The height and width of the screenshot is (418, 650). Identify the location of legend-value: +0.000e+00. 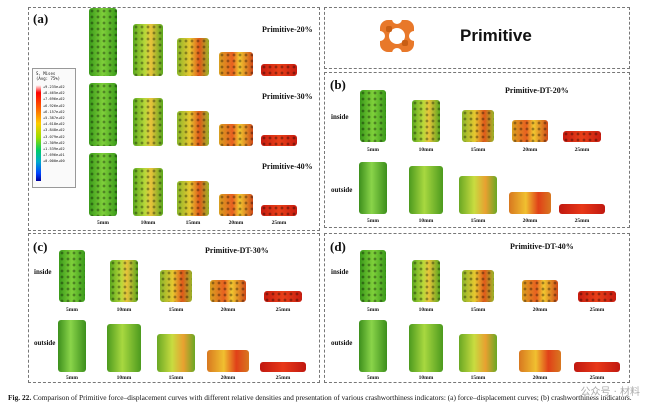
(54, 161).